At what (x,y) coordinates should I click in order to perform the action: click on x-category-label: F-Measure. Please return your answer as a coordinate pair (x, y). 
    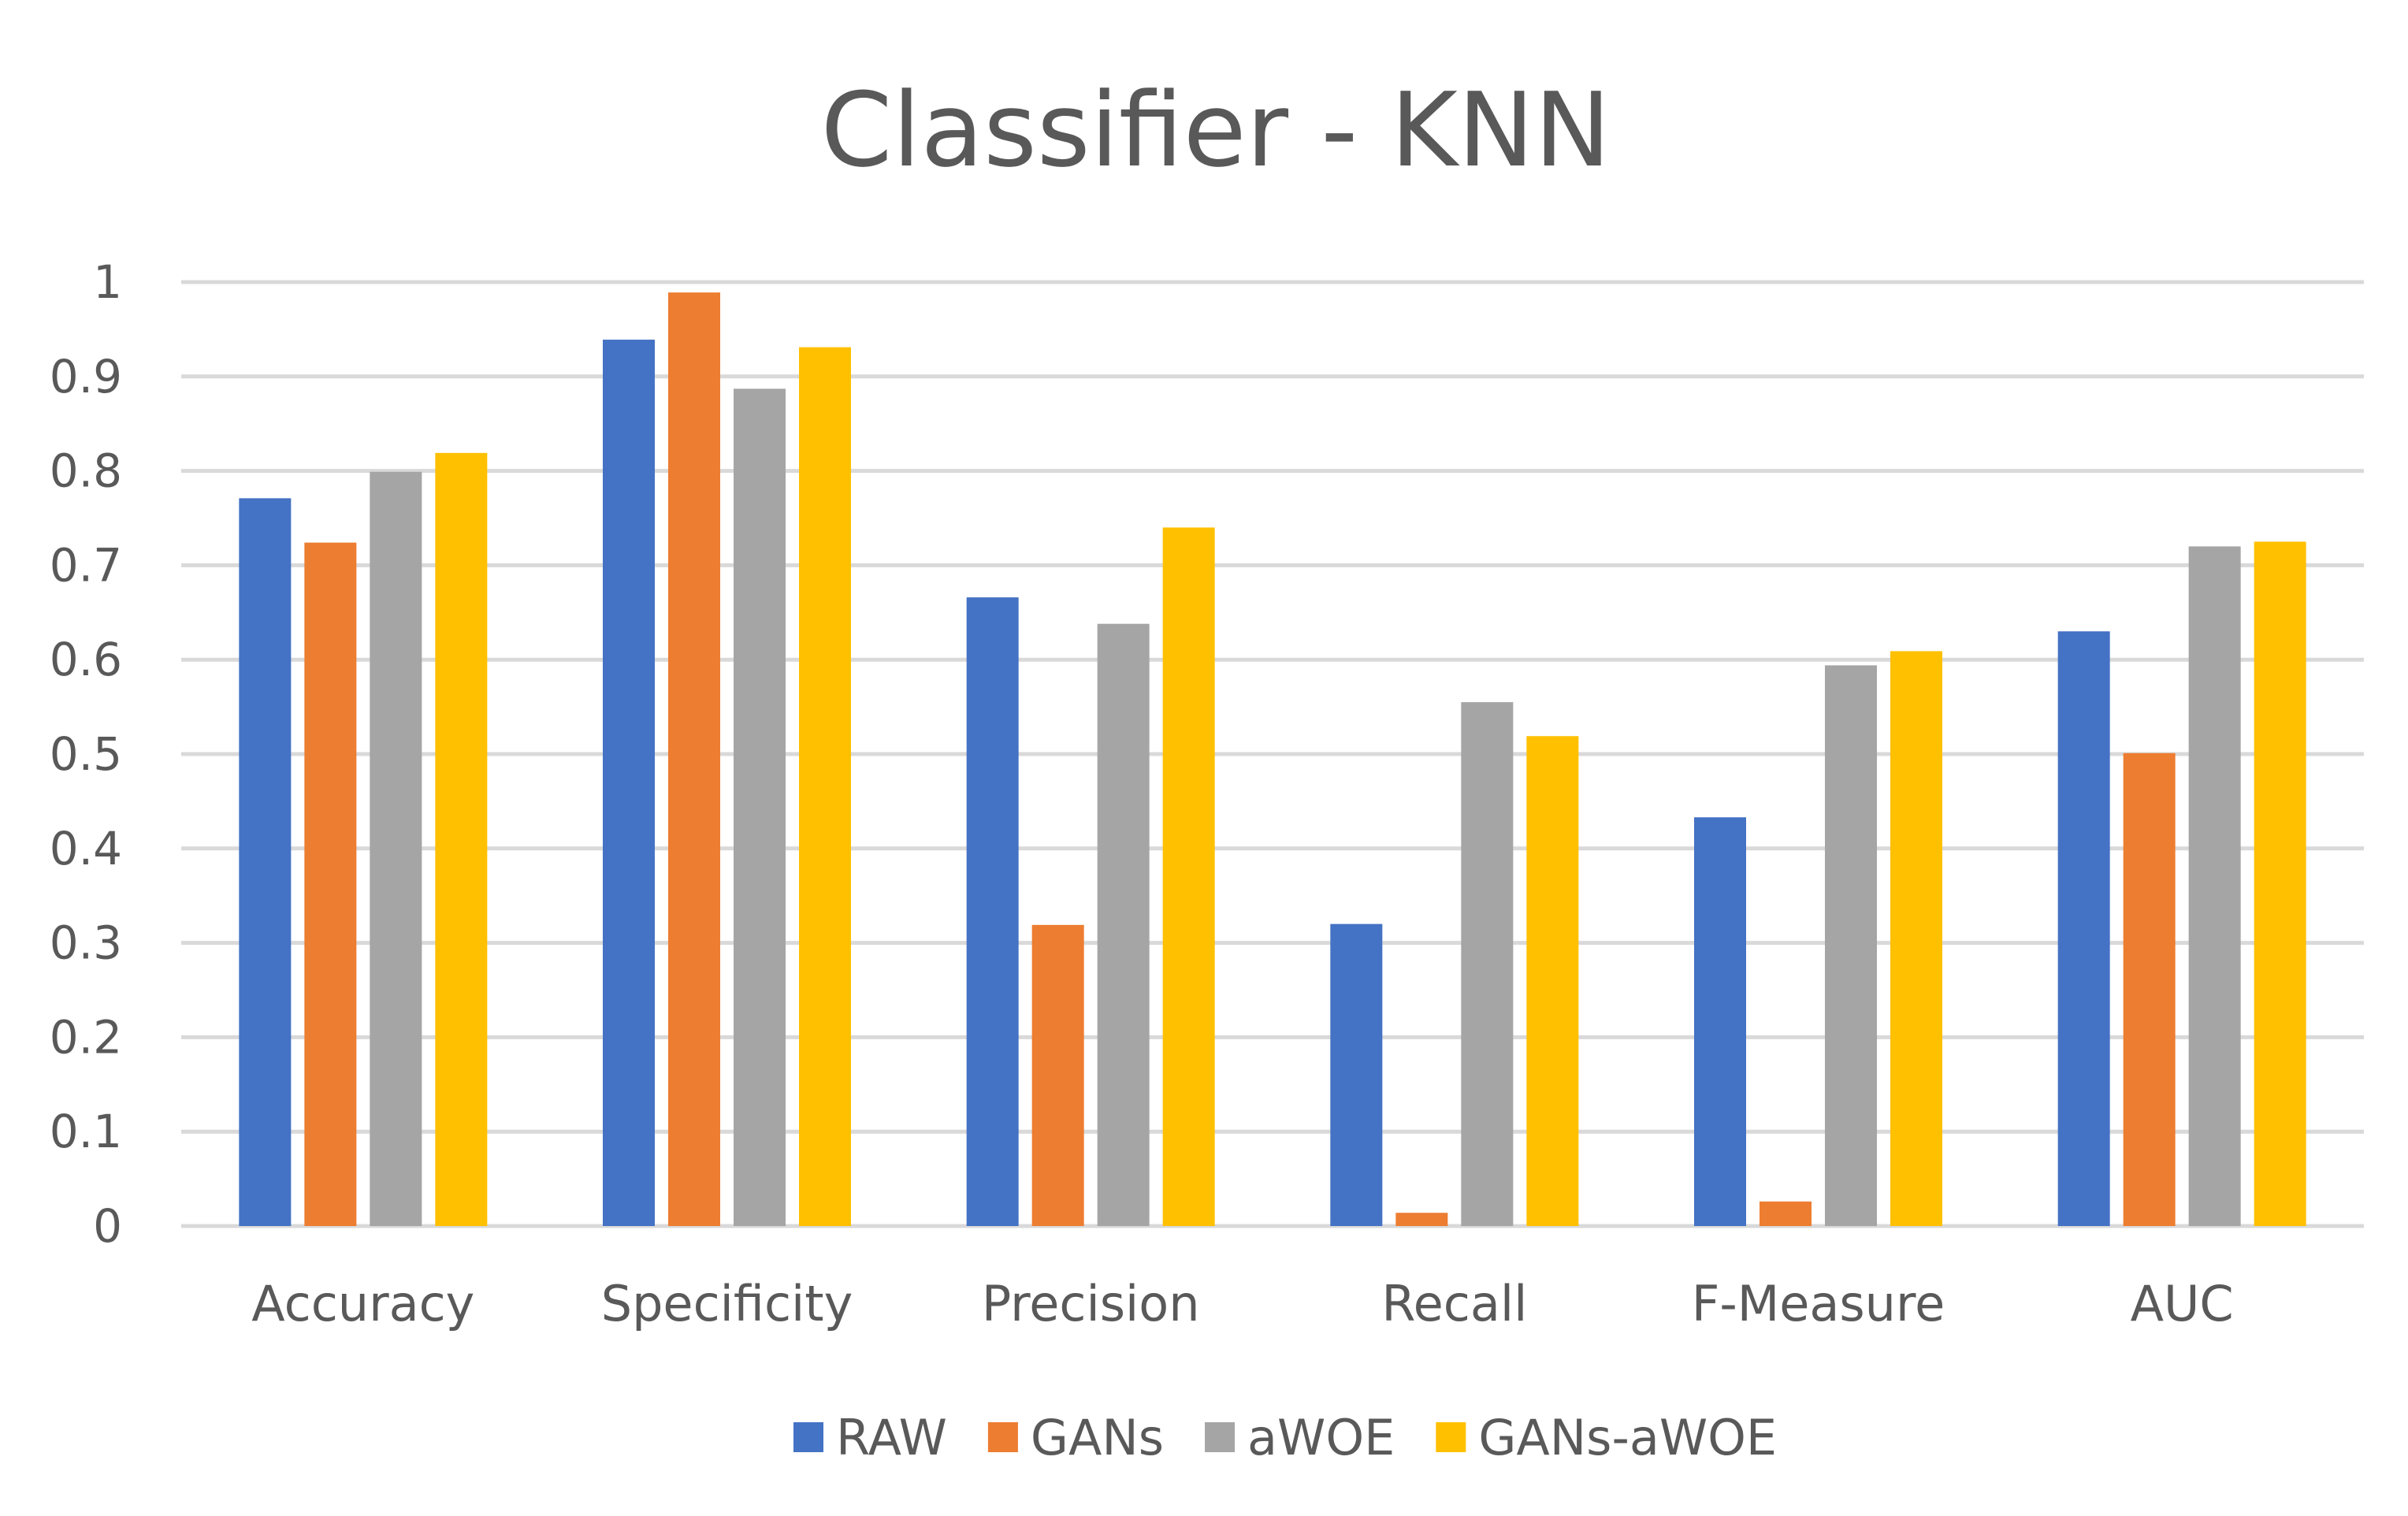
    Looking at the image, I should click on (1819, 1303).